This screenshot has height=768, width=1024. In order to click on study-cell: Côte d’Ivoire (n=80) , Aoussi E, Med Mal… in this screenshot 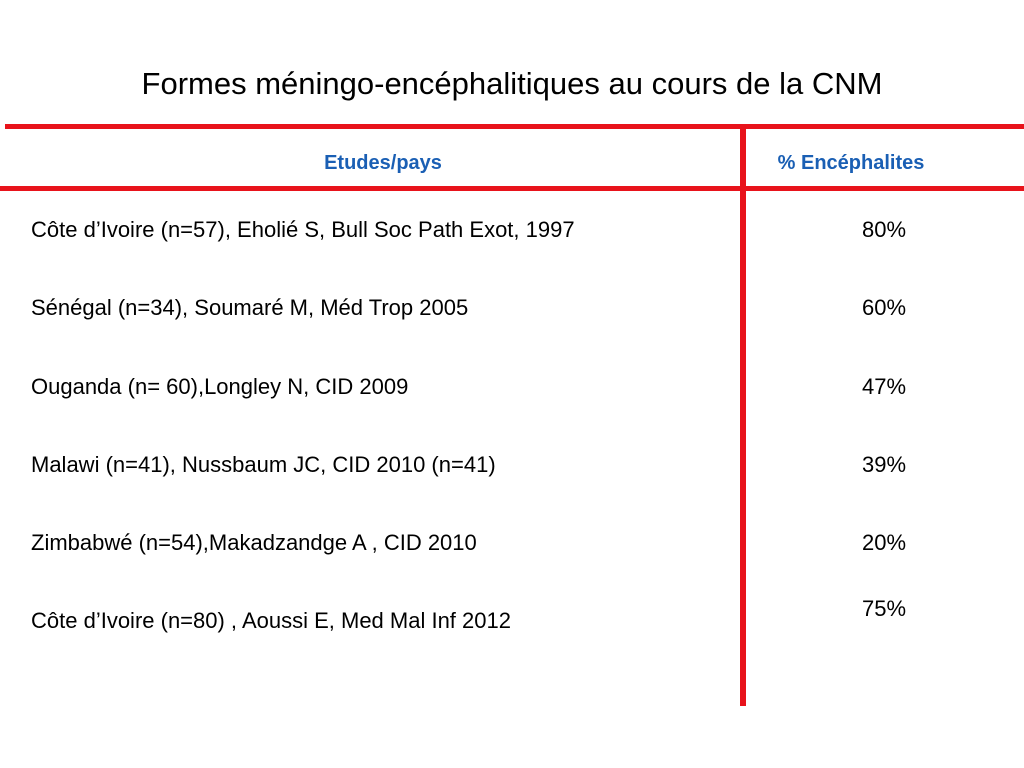, I will do `click(271, 620)`.